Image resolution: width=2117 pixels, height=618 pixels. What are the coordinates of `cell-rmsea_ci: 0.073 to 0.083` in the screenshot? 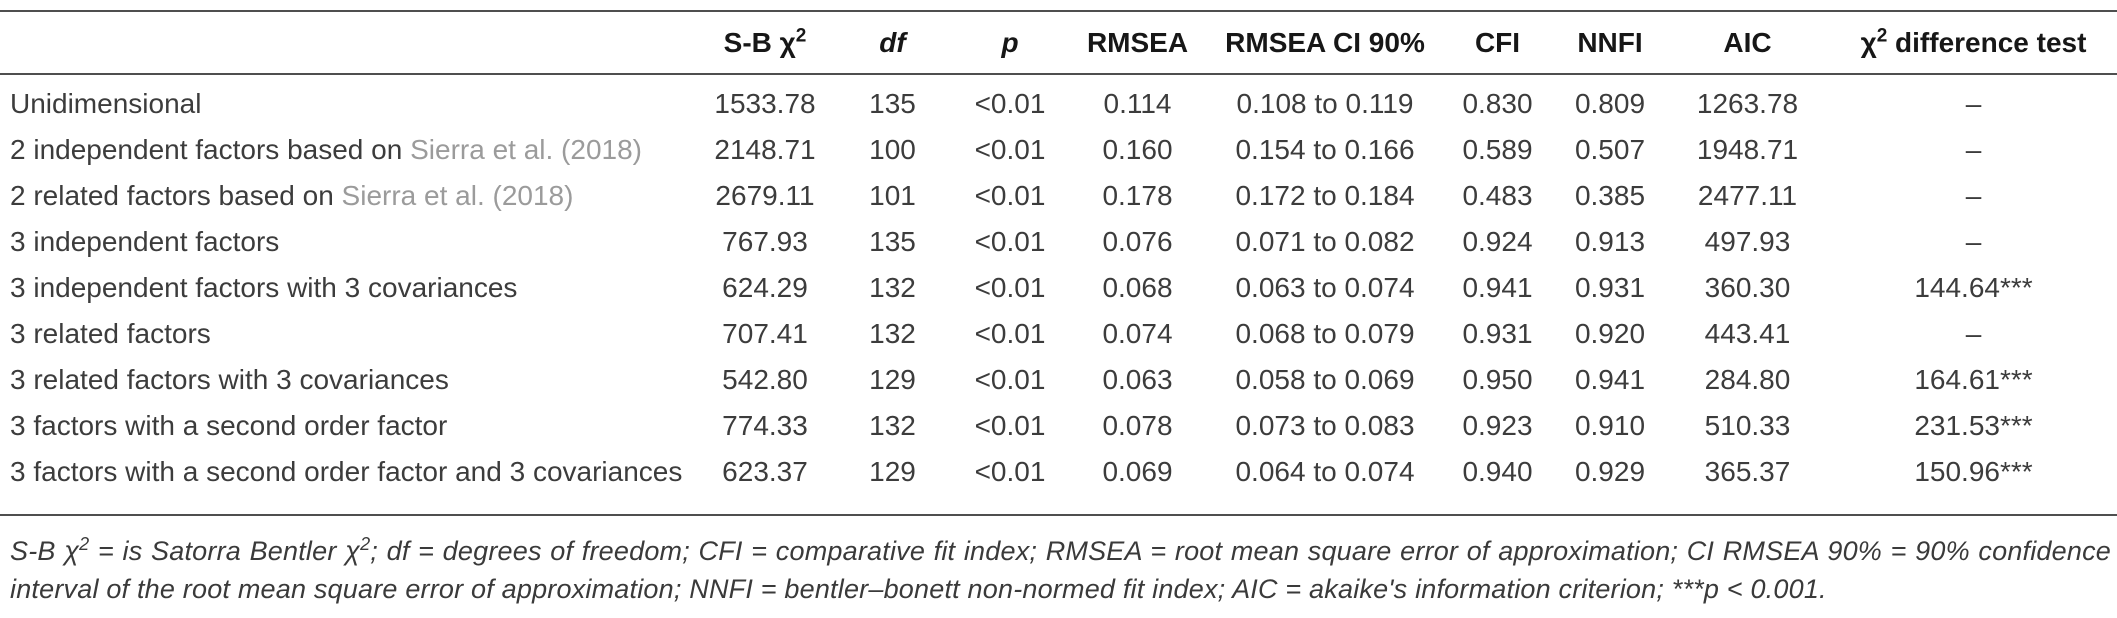 It's located at (1325, 425).